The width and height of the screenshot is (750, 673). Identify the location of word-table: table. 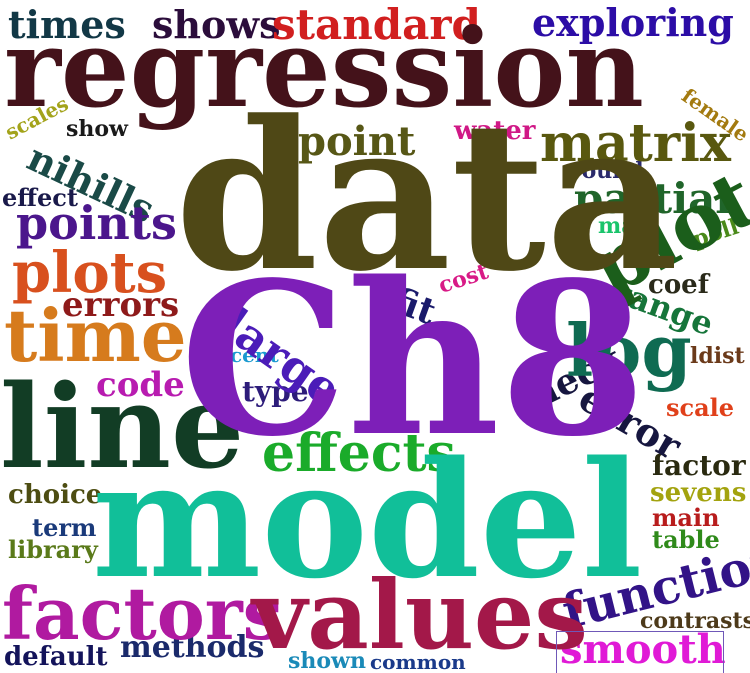
(686, 539).